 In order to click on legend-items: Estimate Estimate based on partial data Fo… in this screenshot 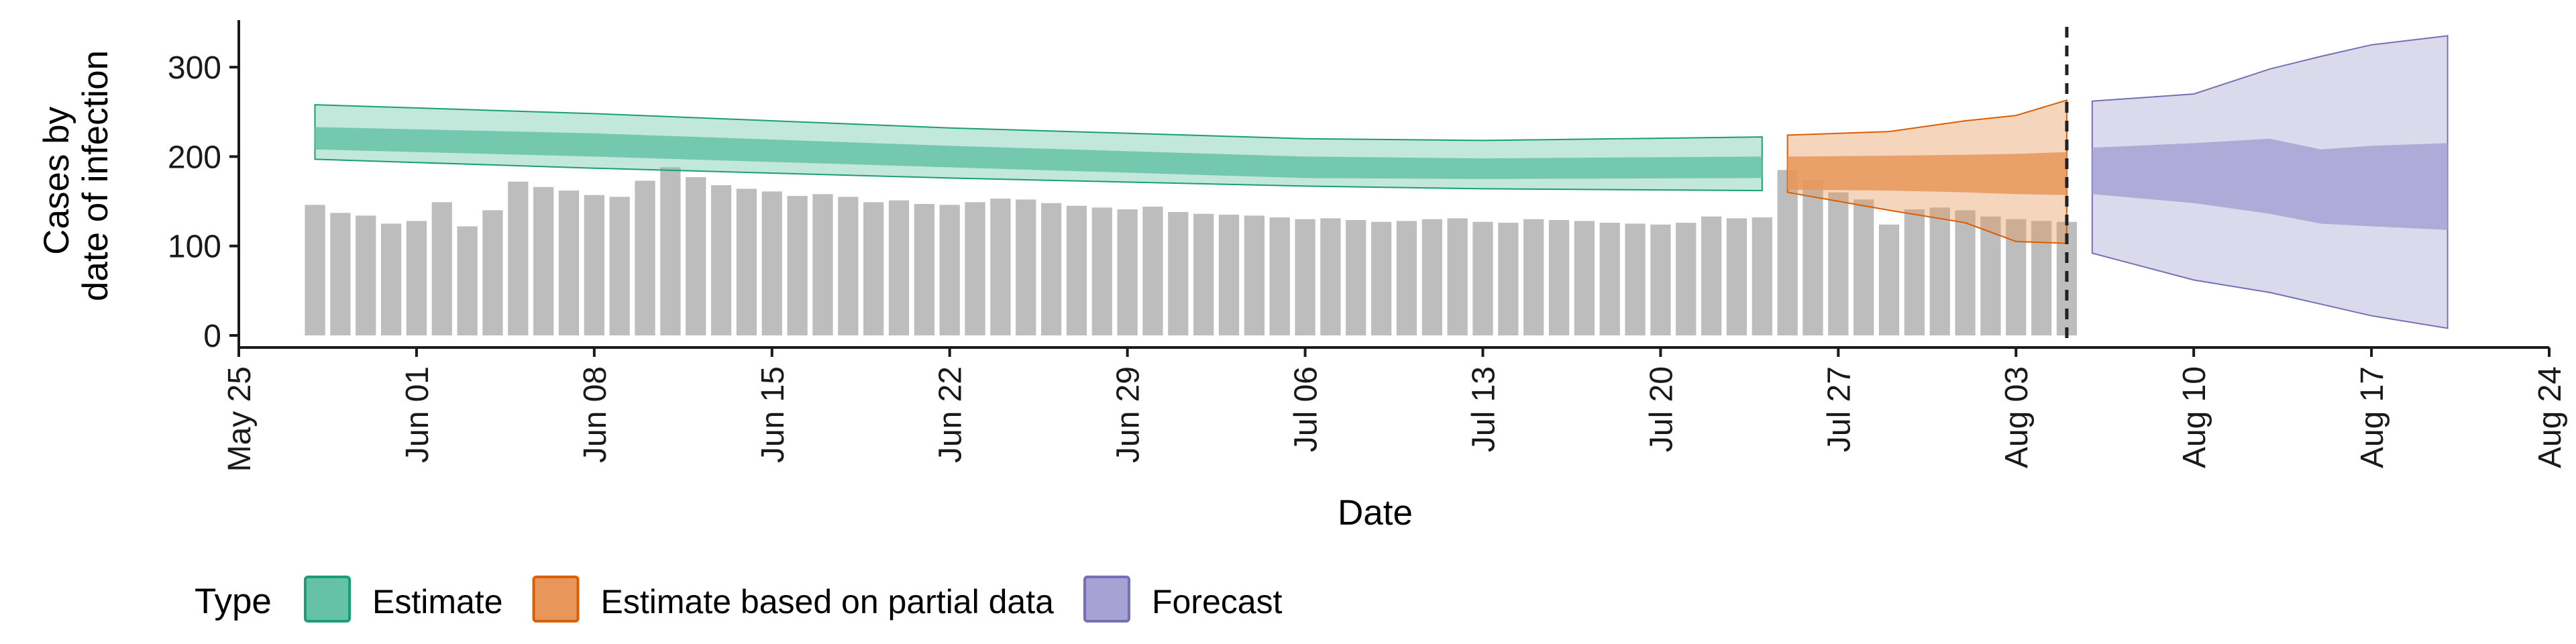, I will do `click(793, 599)`.